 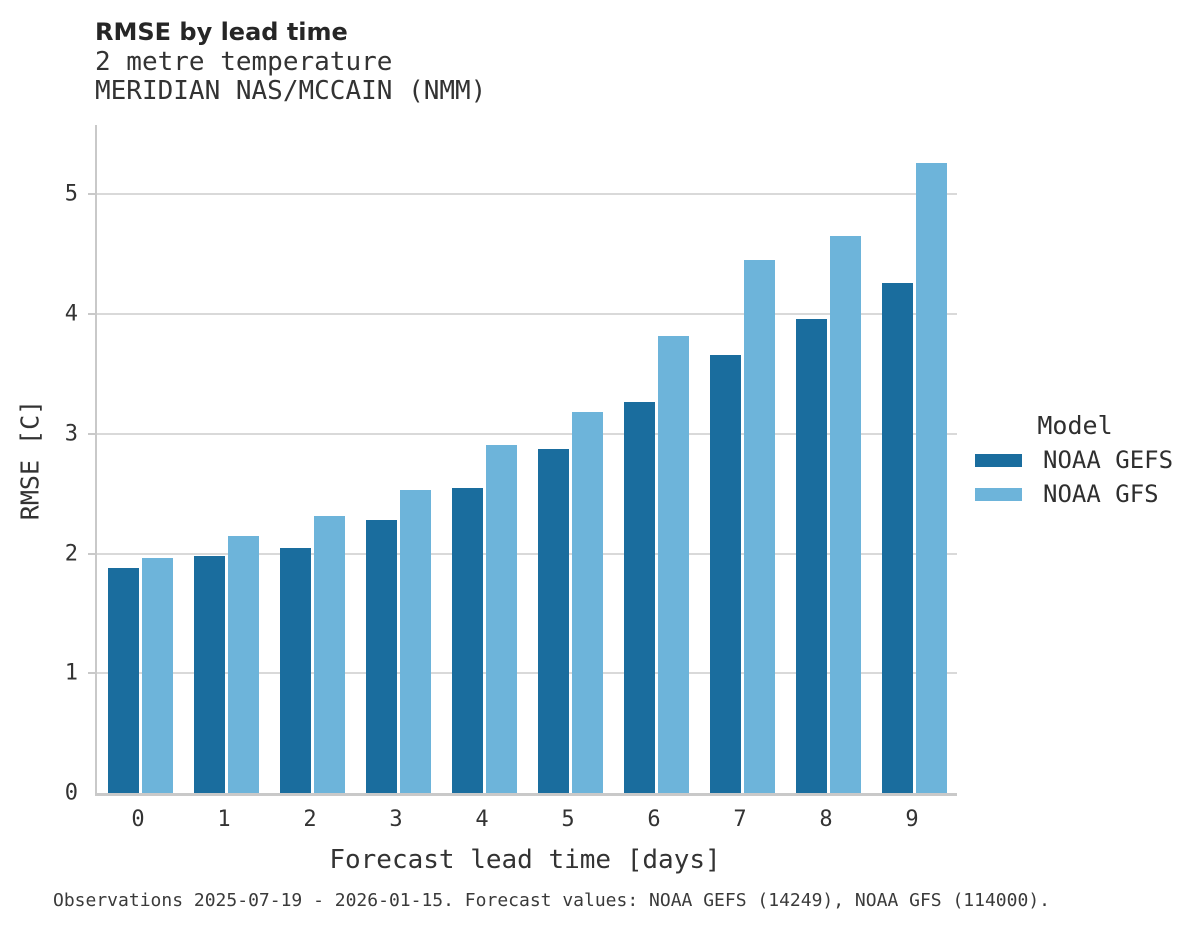 I want to click on x-tick-label-3: 3, so click(x=396, y=819).